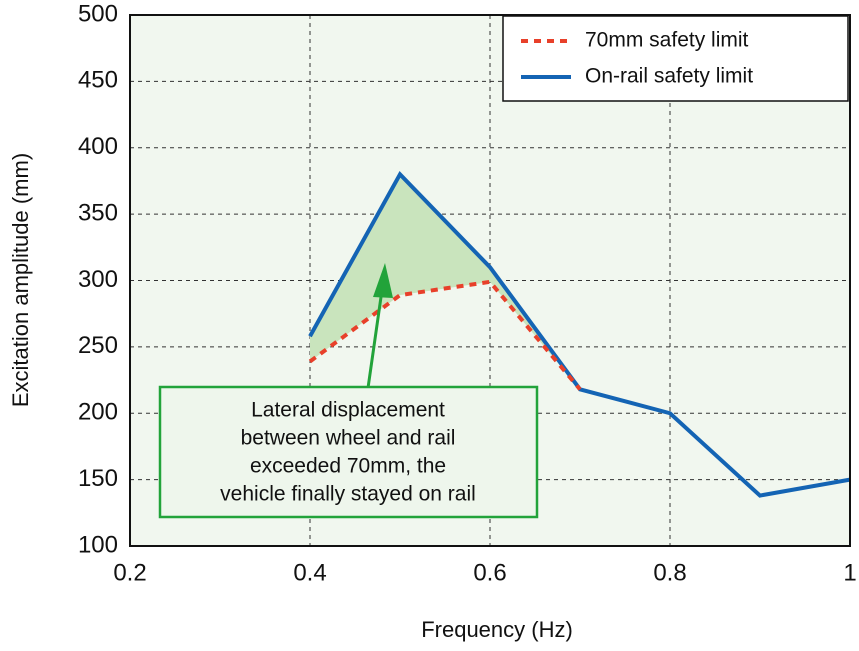 The image size is (859, 651). Describe the element at coordinates (348, 410) in the screenshot. I see `annotation-text: Lateral displacement` at that location.